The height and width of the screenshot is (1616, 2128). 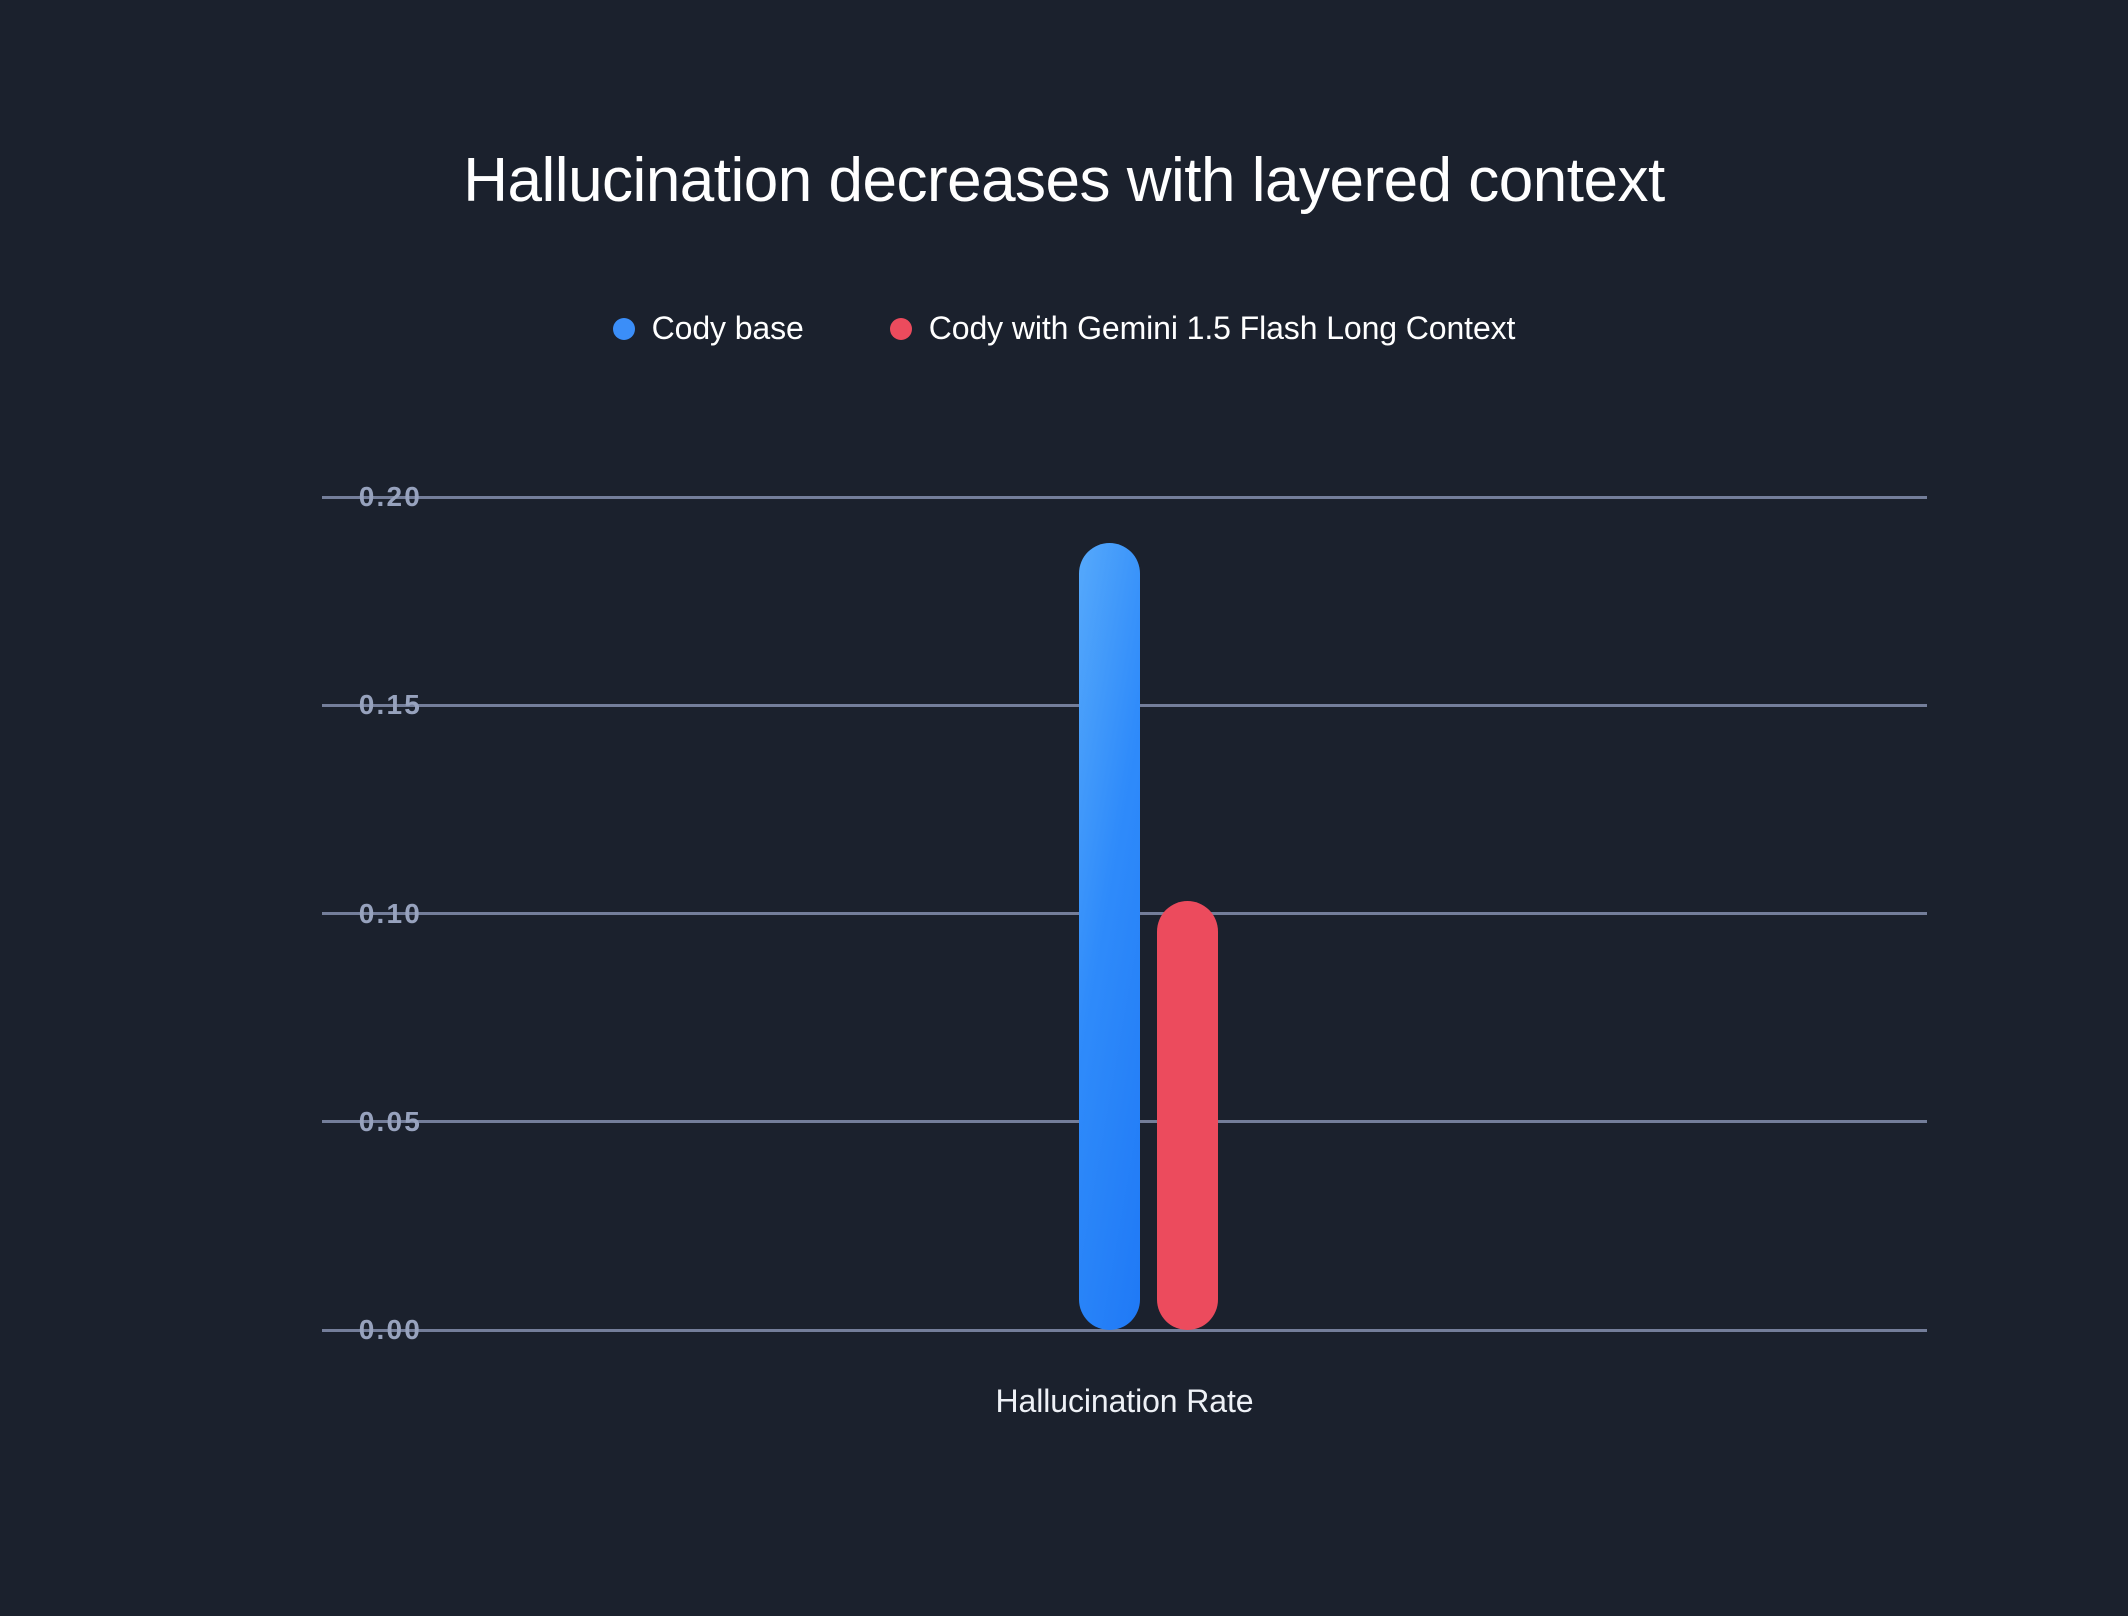 What do you see at coordinates (1222, 328) in the screenshot?
I see `legend-item-label: Cody with Gemini 1.5 Flash Long Context` at bounding box center [1222, 328].